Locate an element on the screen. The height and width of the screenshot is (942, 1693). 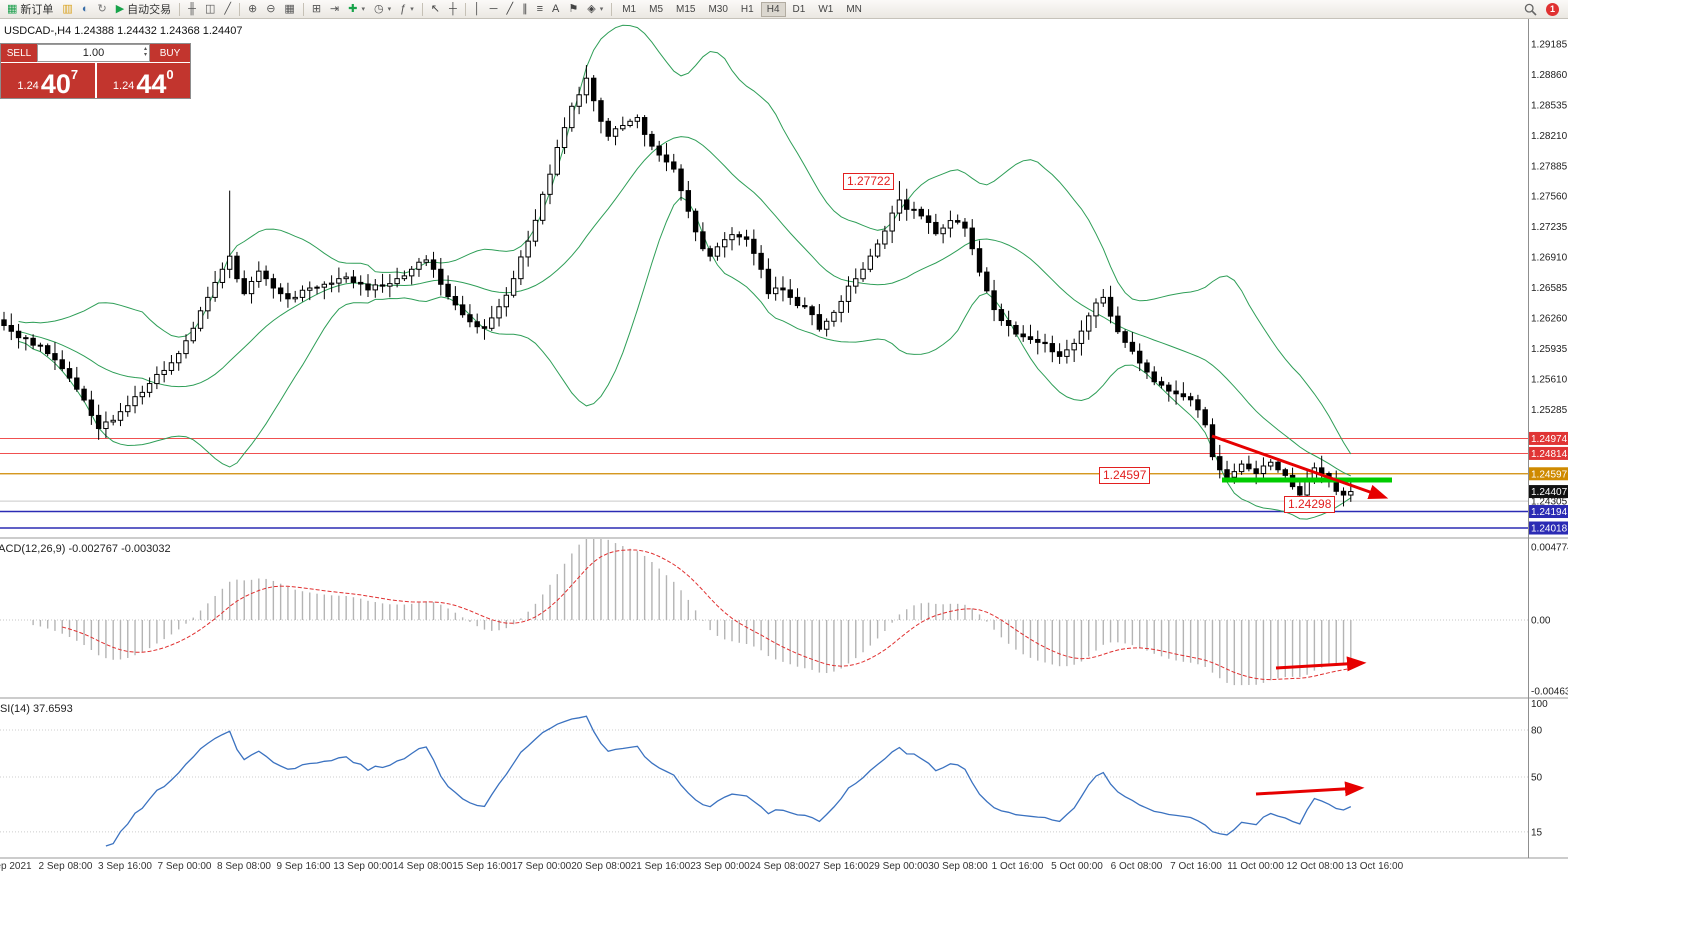
timeframe-d1: D1 is located at coordinates (799, 9).